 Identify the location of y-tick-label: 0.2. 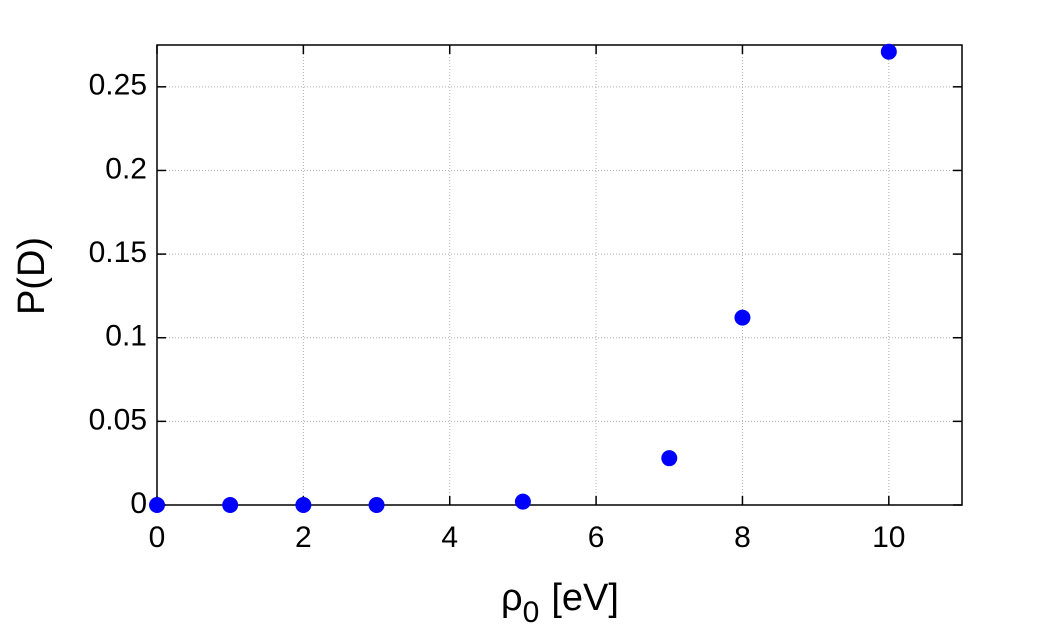
(126, 168).